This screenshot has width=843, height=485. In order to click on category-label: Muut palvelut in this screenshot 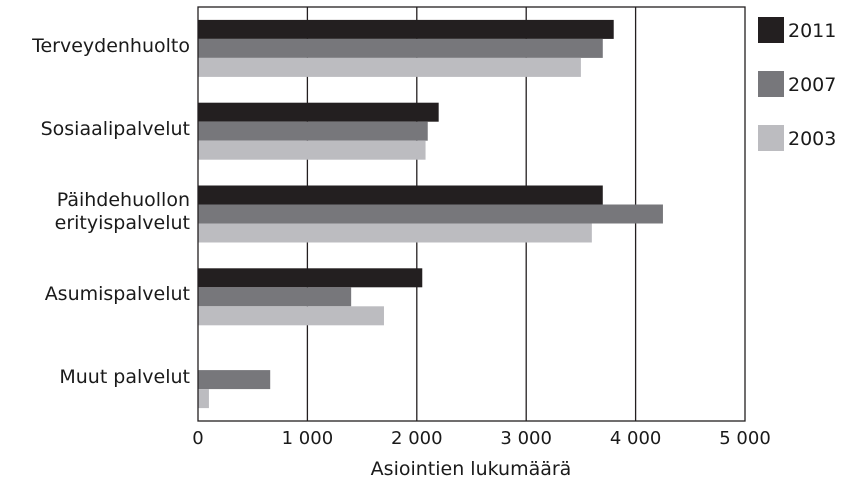, I will do `click(95, 377)`.